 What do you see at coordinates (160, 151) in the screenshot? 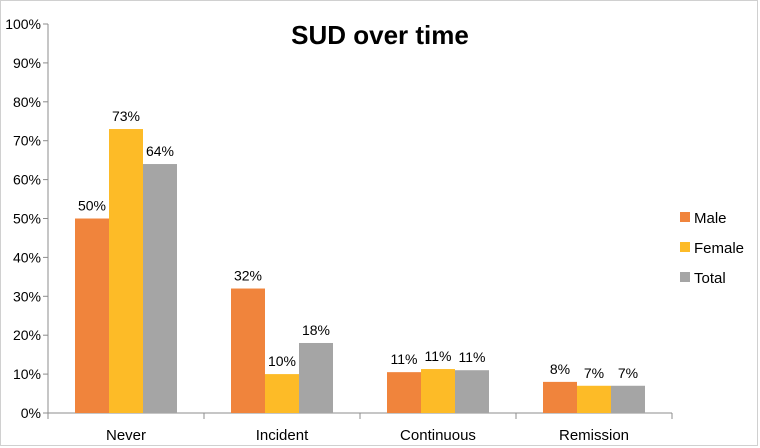
I see `data-label: 64%` at bounding box center [160, 151].